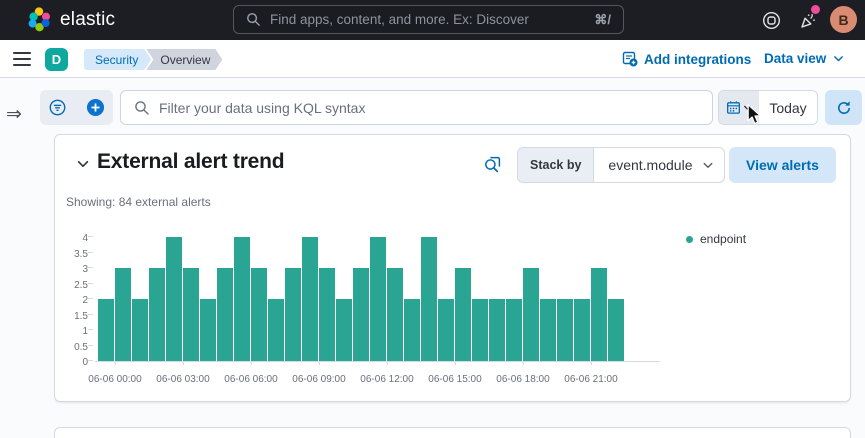 This screenshot has height=438, width=865. I want to click on global-search-box: ⌘/, so click(428, 19).